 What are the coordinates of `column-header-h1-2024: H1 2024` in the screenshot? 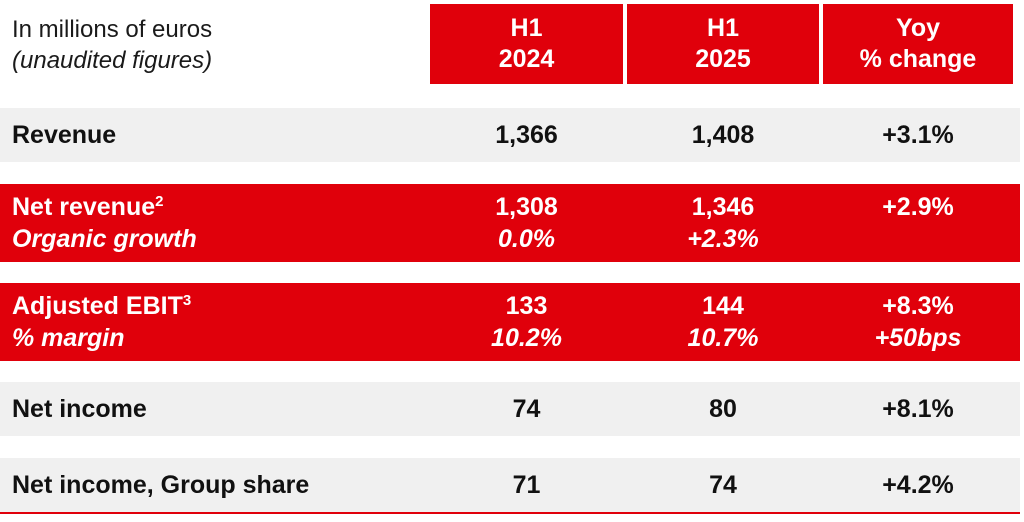 It's located at (526, 44).